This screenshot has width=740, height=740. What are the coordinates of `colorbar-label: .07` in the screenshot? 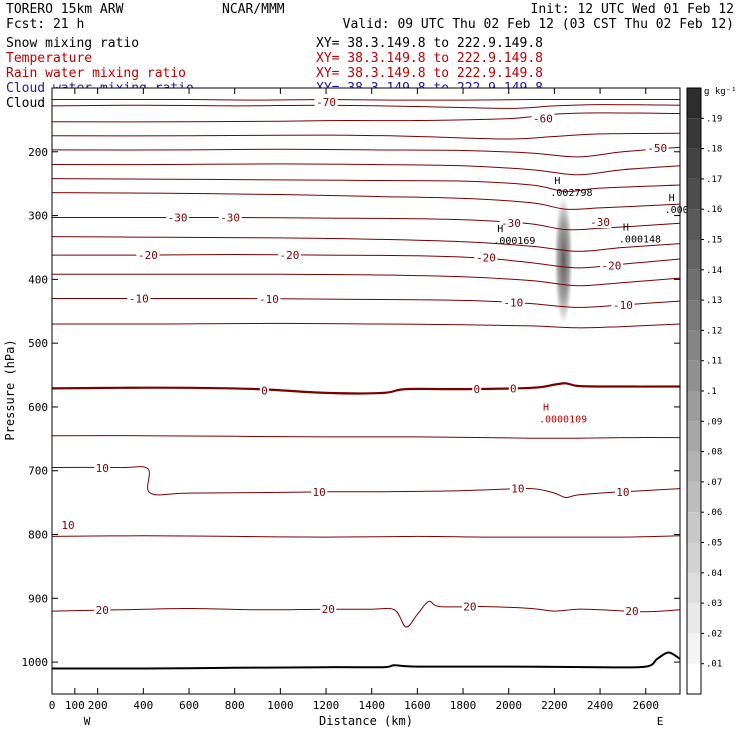 It's located at (714, 483).